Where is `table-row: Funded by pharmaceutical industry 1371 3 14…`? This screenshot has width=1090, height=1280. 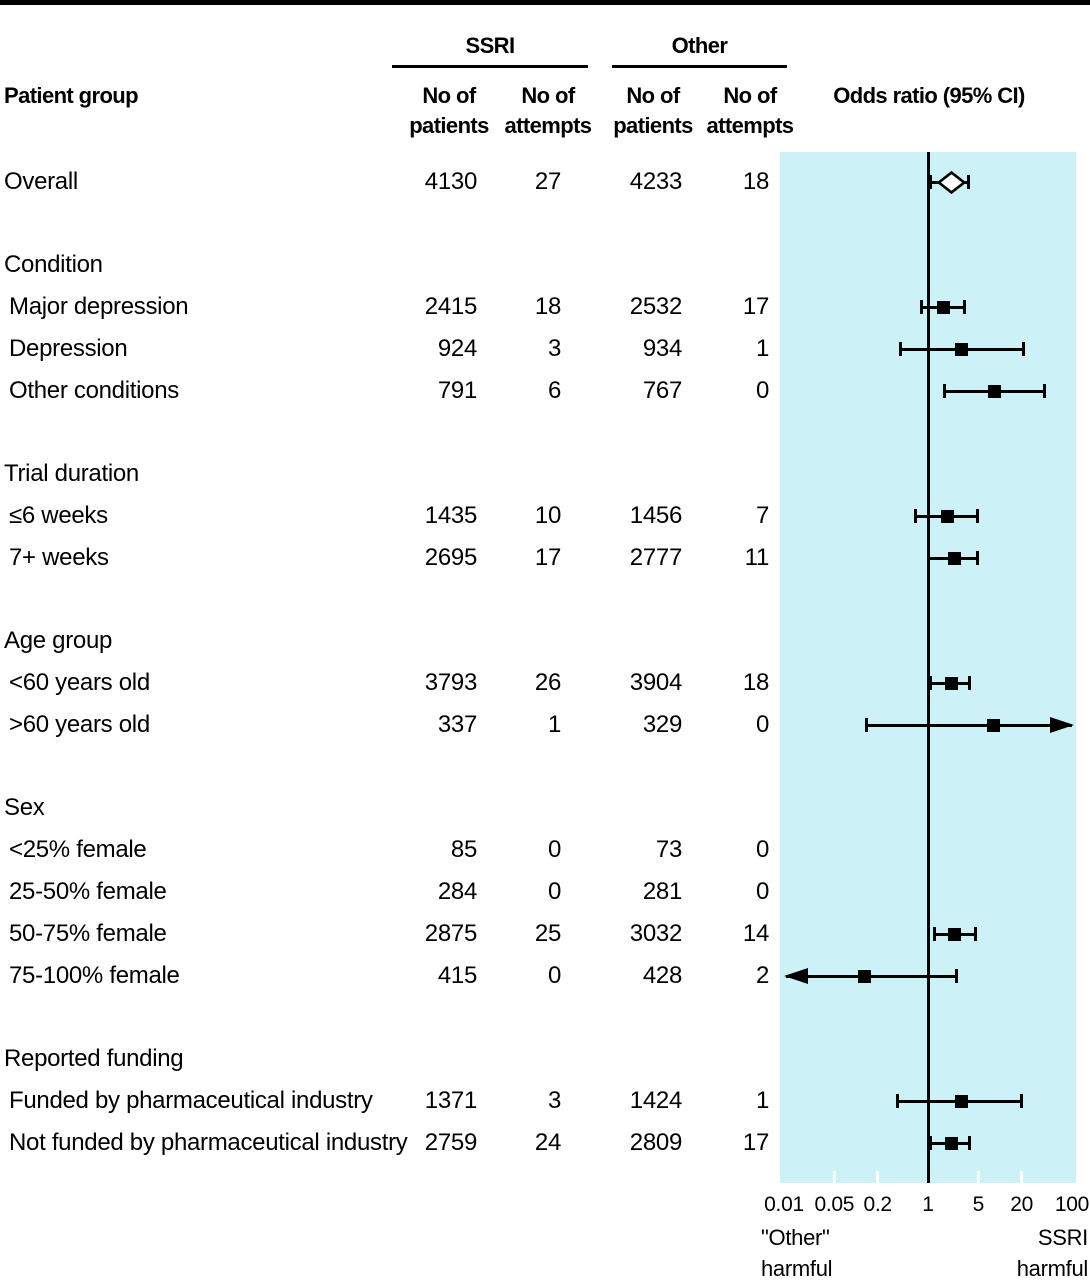 table-row: Funded by pharmaceutical industry 1371 3 14… is located at coordinates (545, 1101).